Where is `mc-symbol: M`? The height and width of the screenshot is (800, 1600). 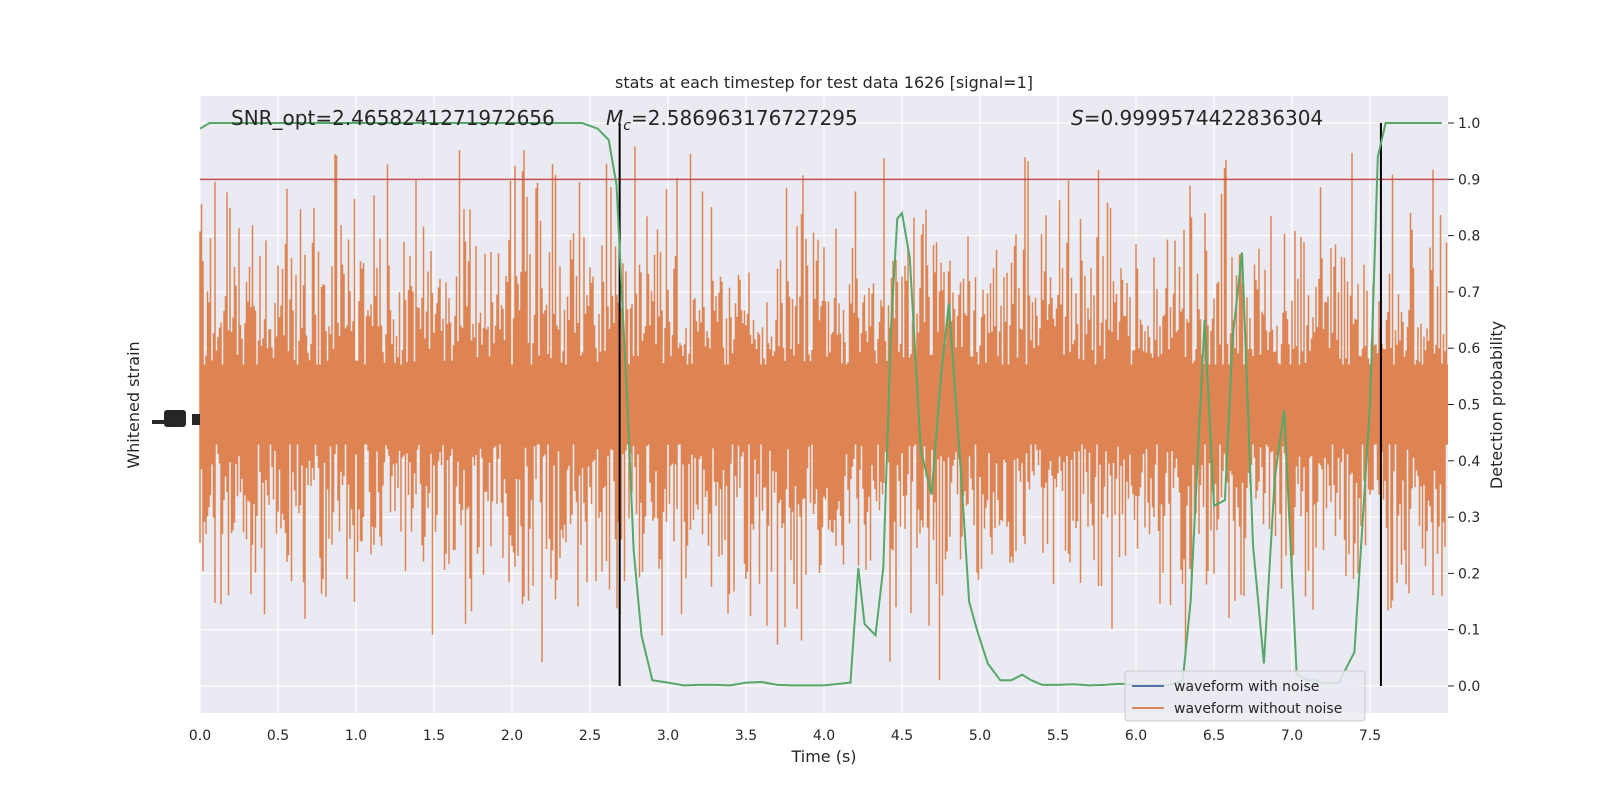
mc-symbol: M is located at coordinates (614, 118).